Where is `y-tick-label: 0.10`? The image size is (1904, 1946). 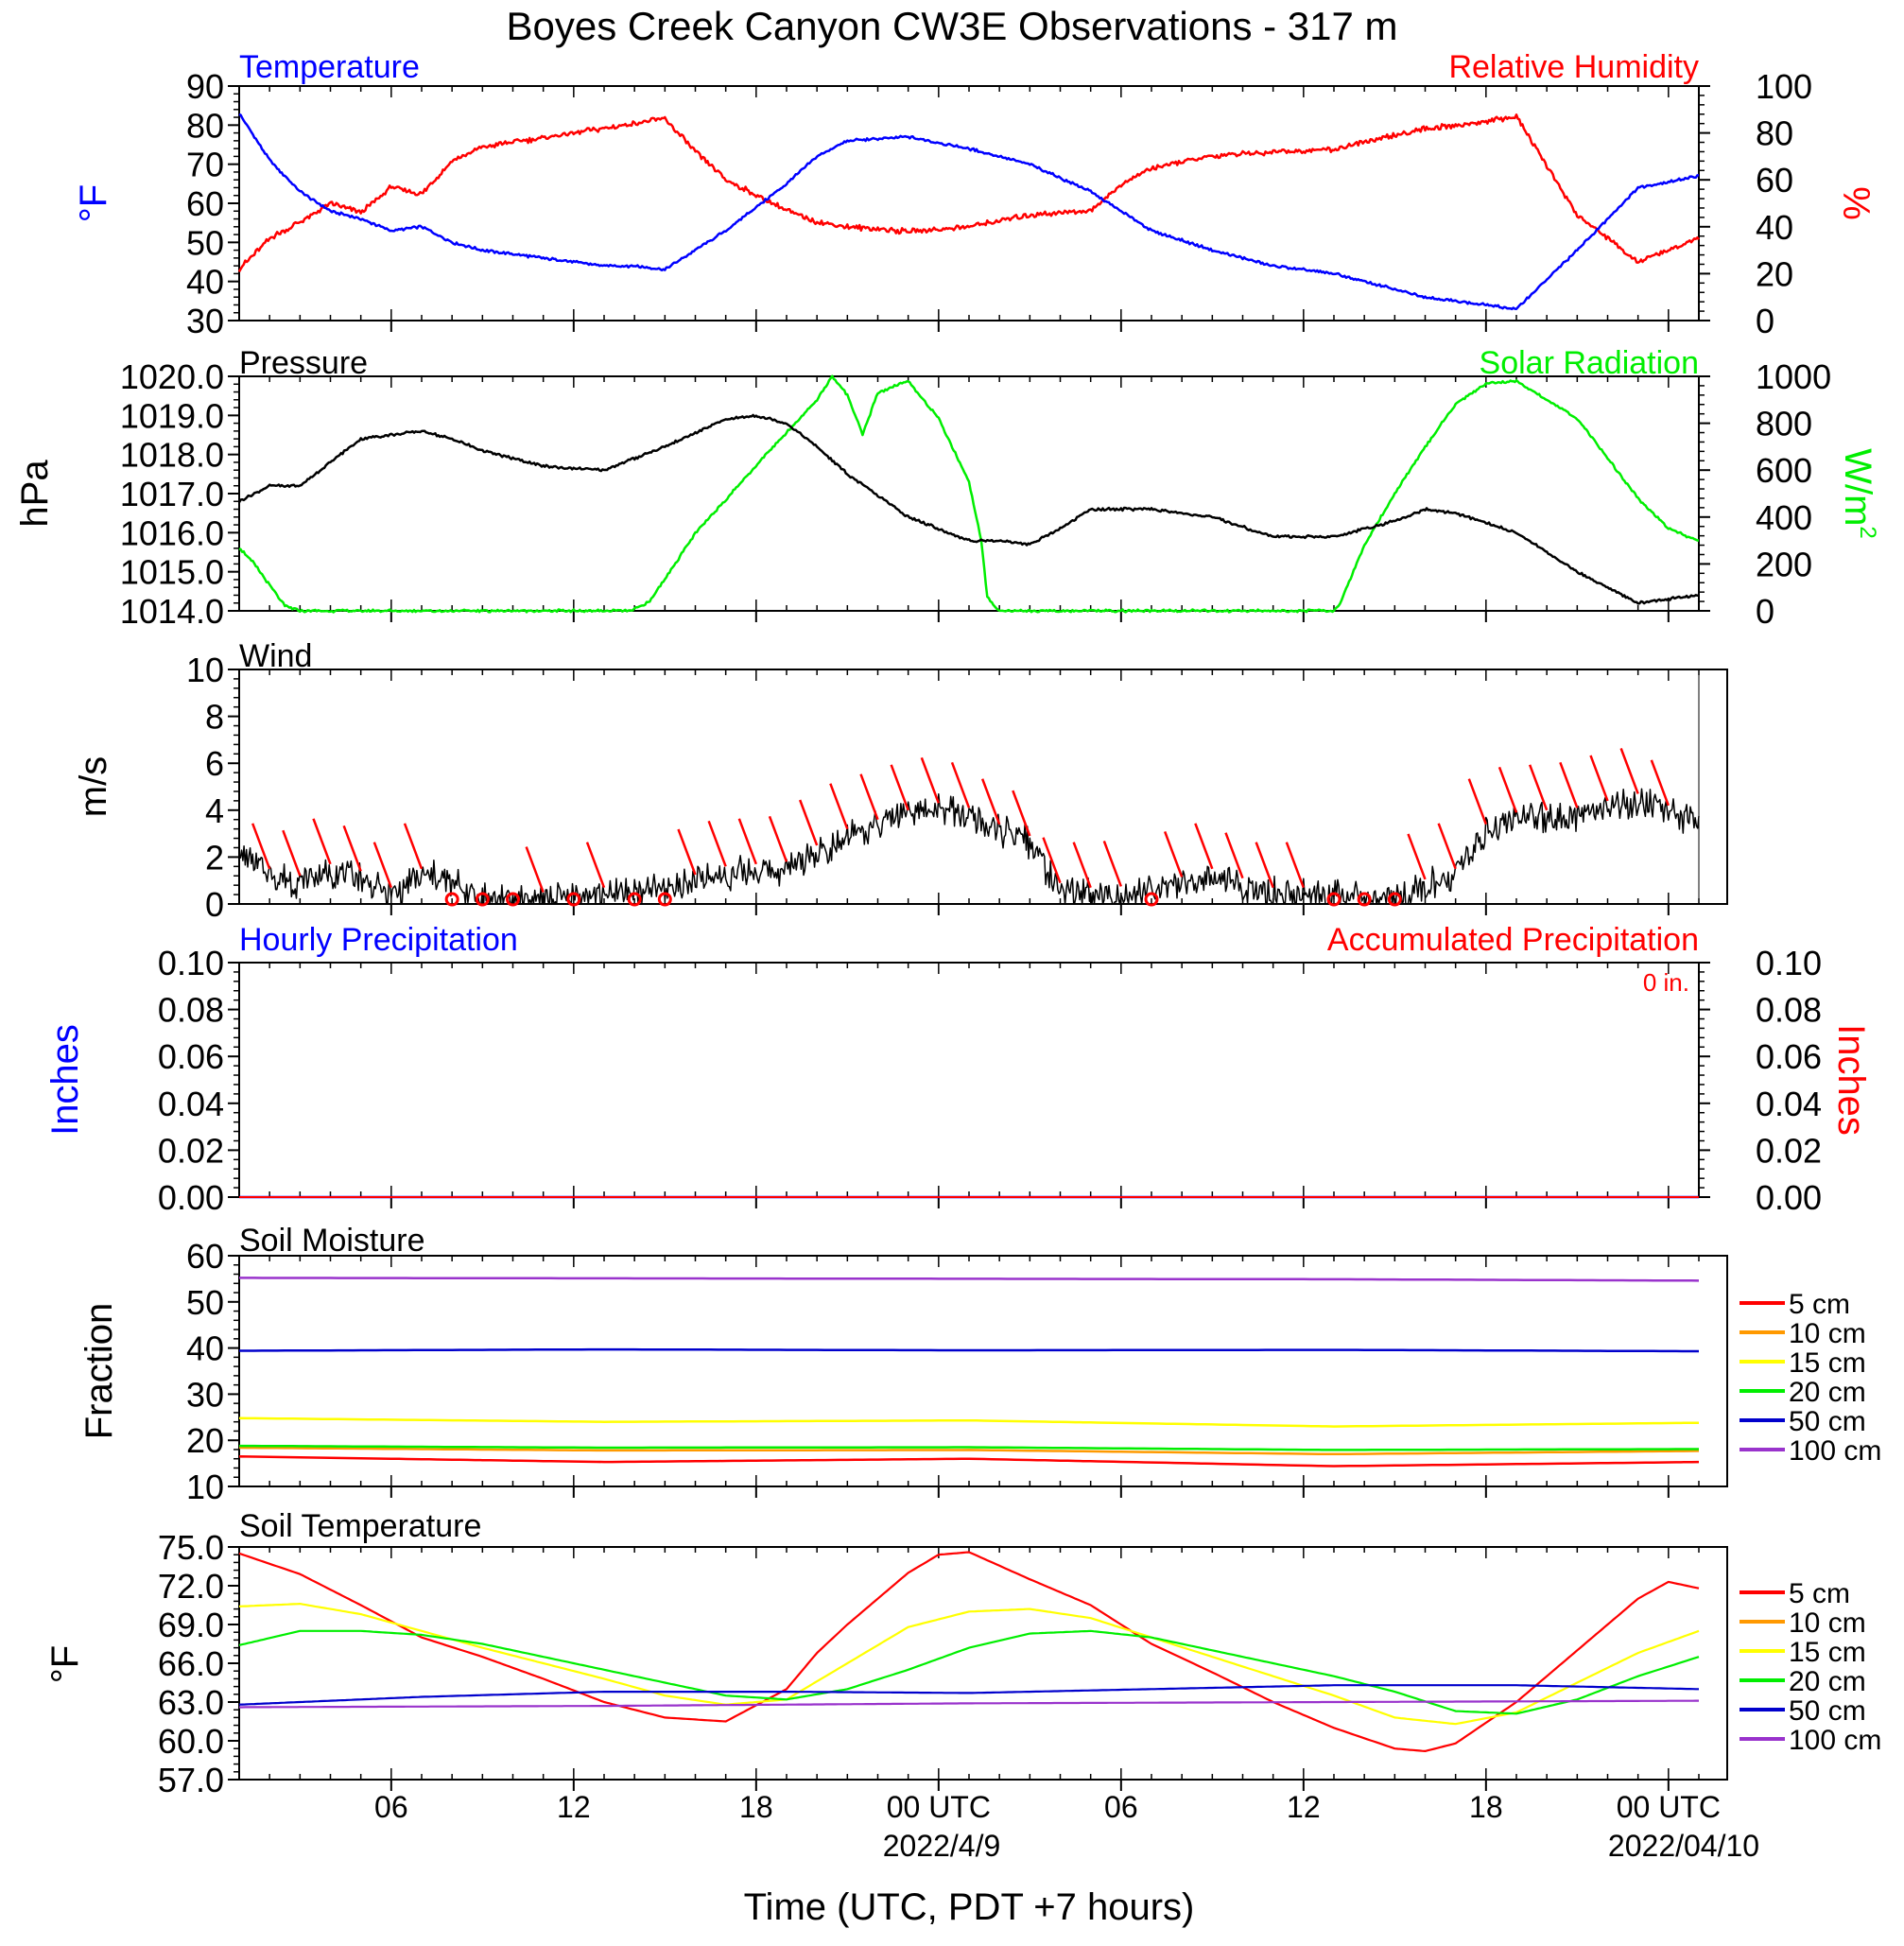
y-tick-label: 0.10 is located at coordinates (1789, 963).